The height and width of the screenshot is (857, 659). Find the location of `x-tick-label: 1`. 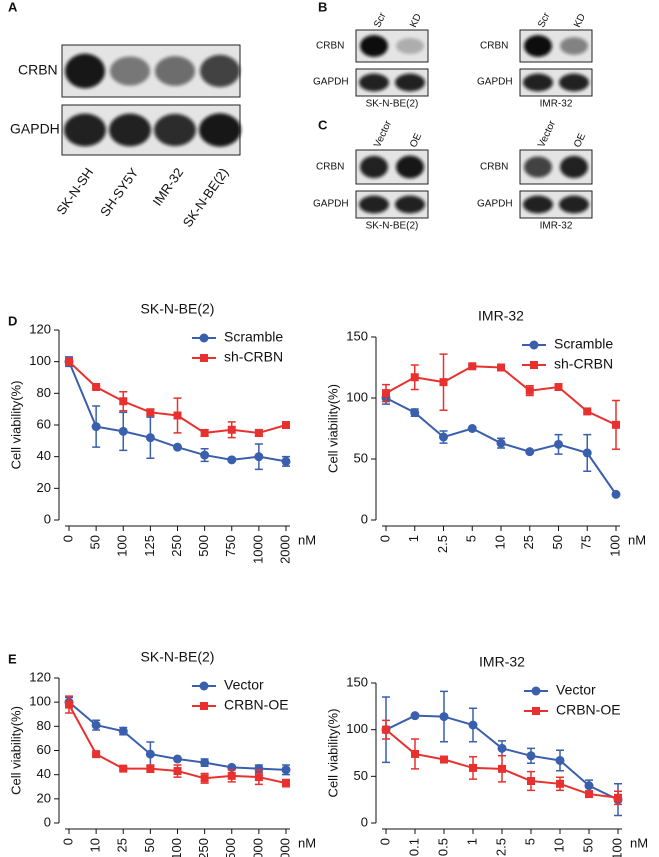

x-tick-label: 1 is located at coordinates (413, 538).